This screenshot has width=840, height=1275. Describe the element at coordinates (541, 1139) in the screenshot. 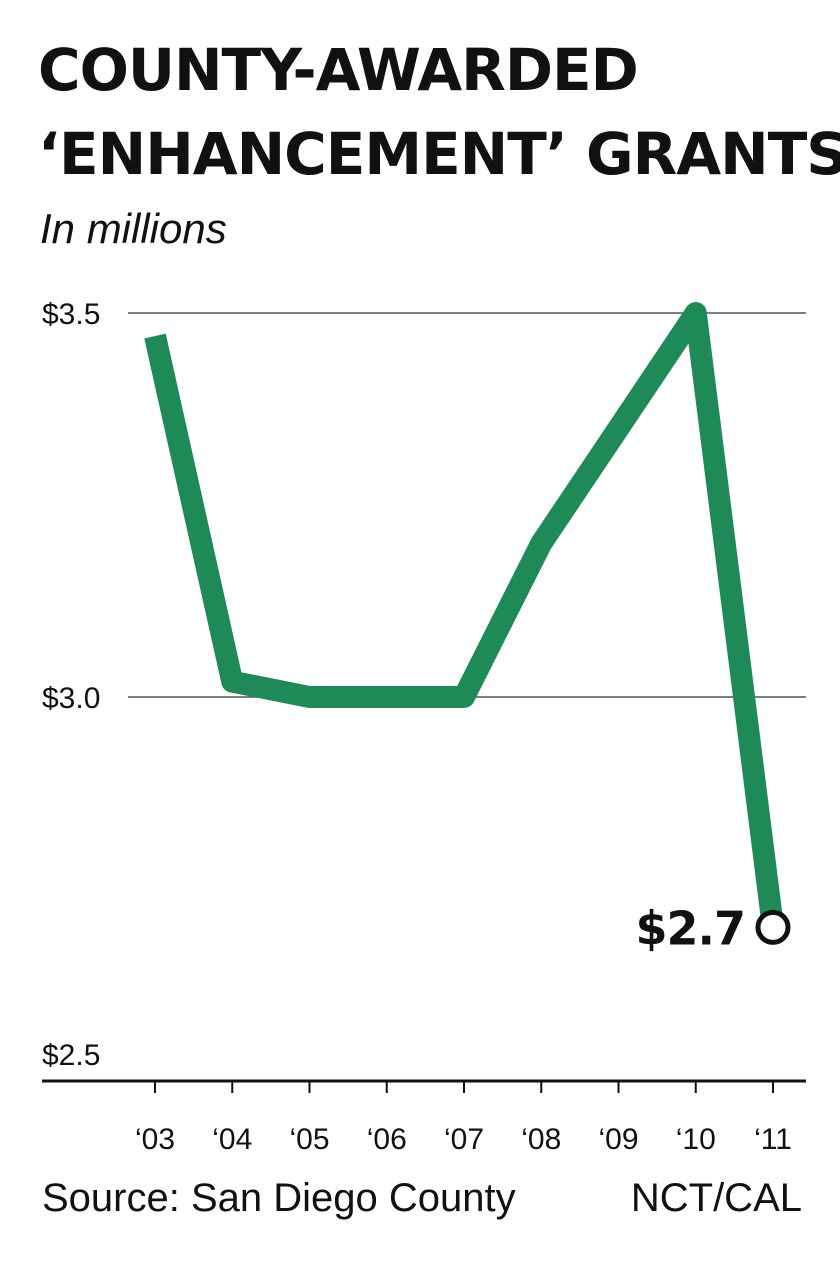

I see `x-tick-label-5: ‘08` at that location.